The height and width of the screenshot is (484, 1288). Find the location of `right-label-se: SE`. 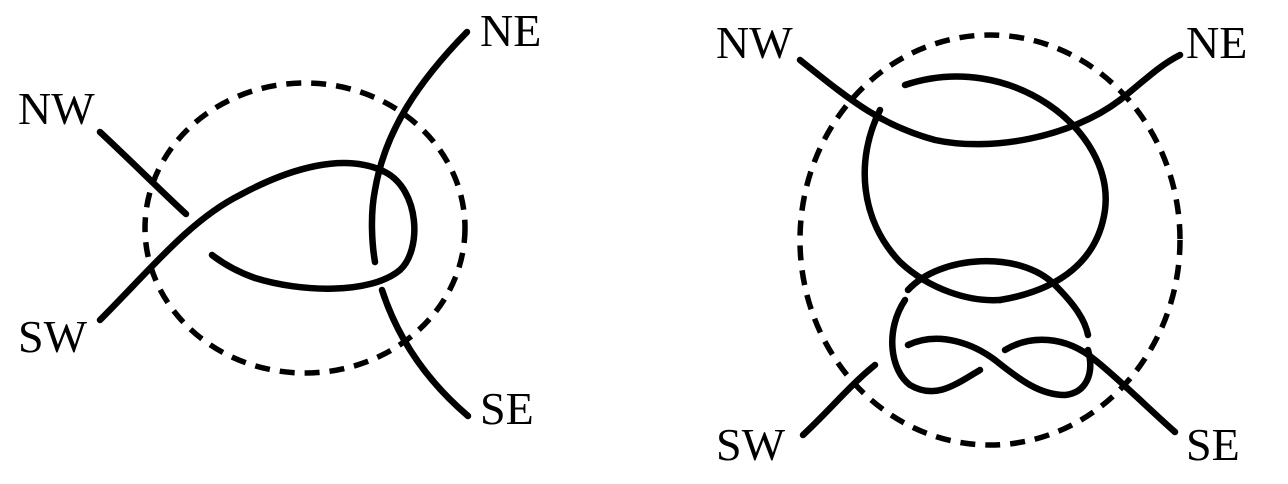

right-label-se: SE is located at coordinates (1213, 444).